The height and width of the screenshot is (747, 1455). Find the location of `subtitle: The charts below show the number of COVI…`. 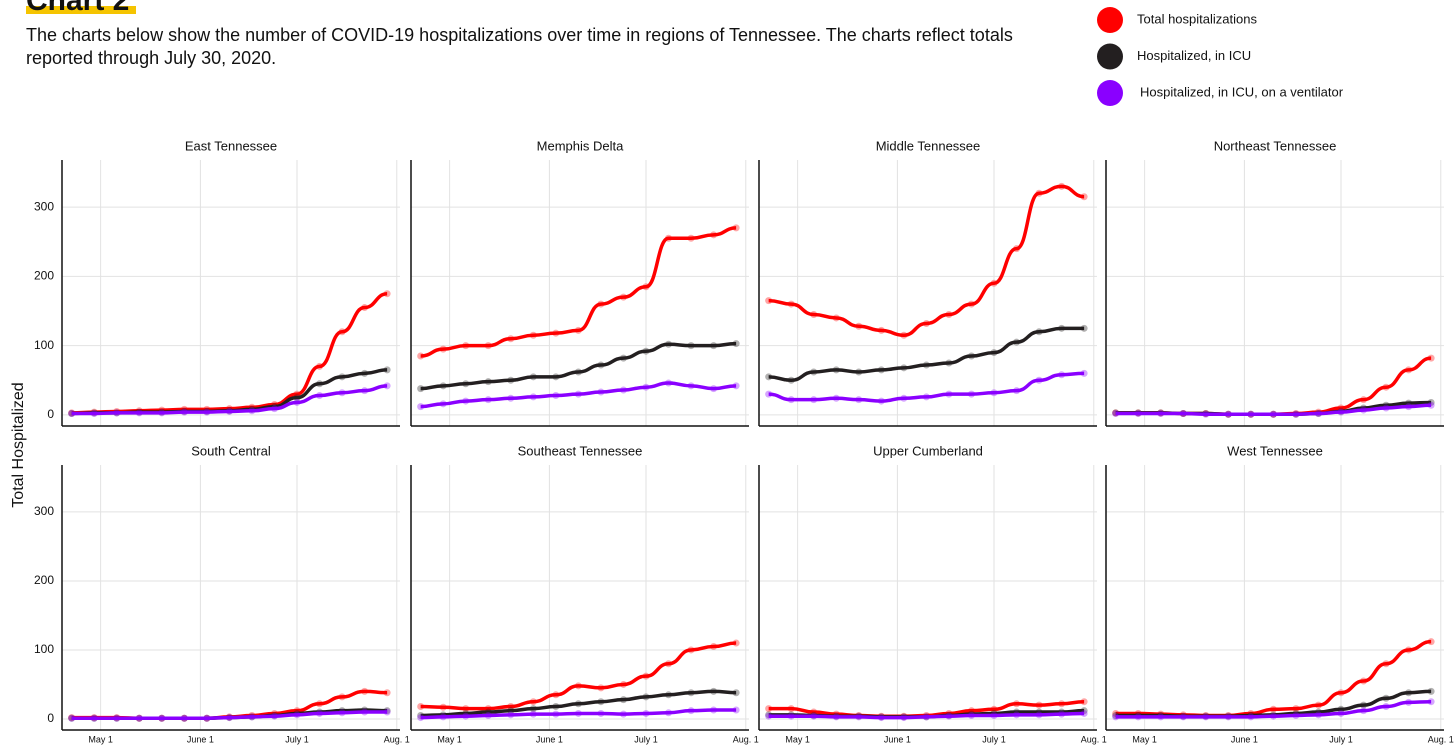

subtitle: The charts below show the number of COVI… is located at coordinates (519, 46).